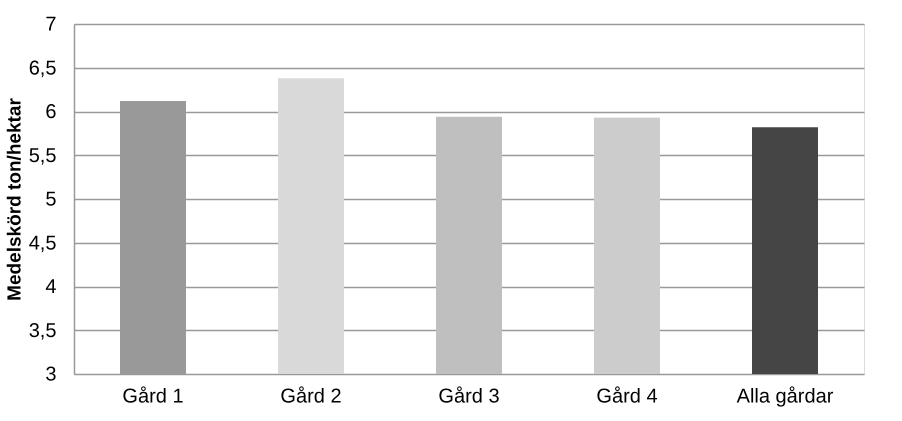 The height and width of the screenshot is (421, 902). Describe the element at coordinates (50, 375) in the screenshot. I see `y-tick-label: 3` at that location.